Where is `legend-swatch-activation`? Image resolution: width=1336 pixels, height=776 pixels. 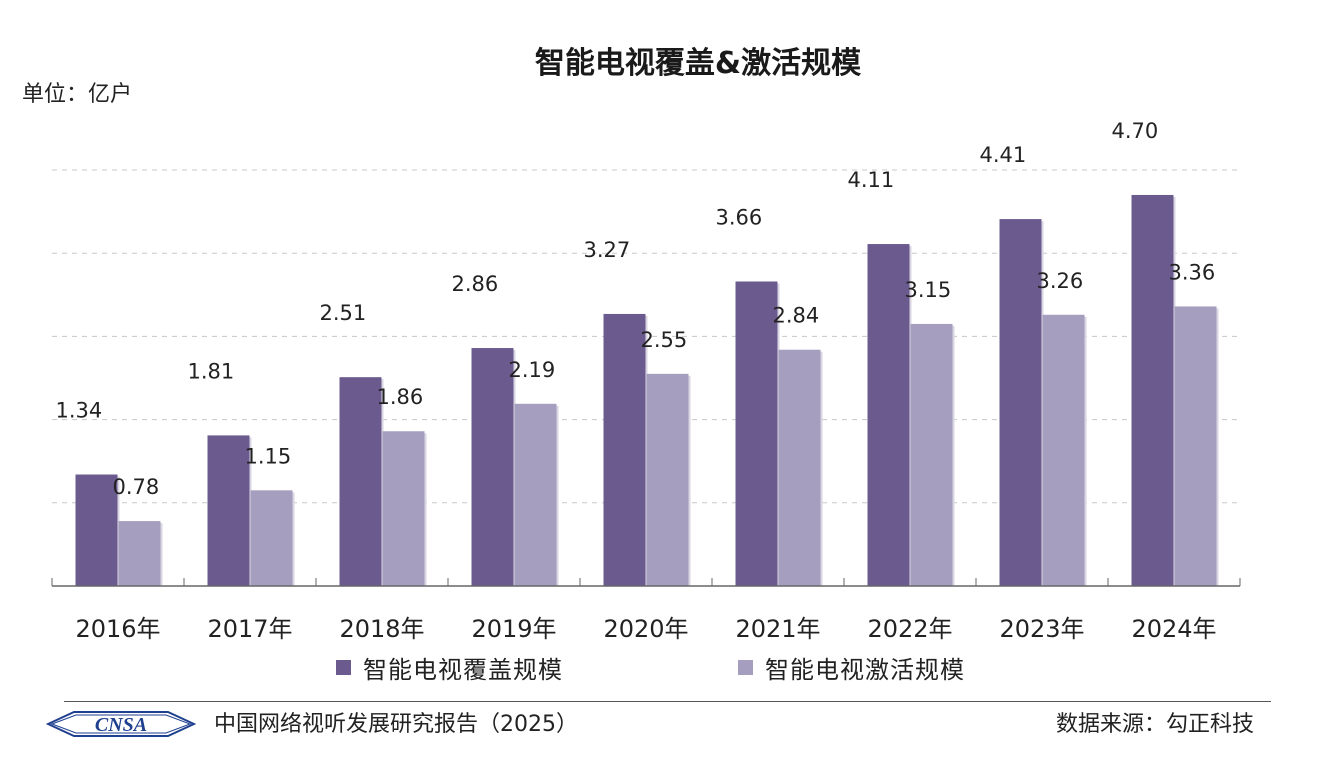 legend-swatch-activation is located at coordinates (745, 667).